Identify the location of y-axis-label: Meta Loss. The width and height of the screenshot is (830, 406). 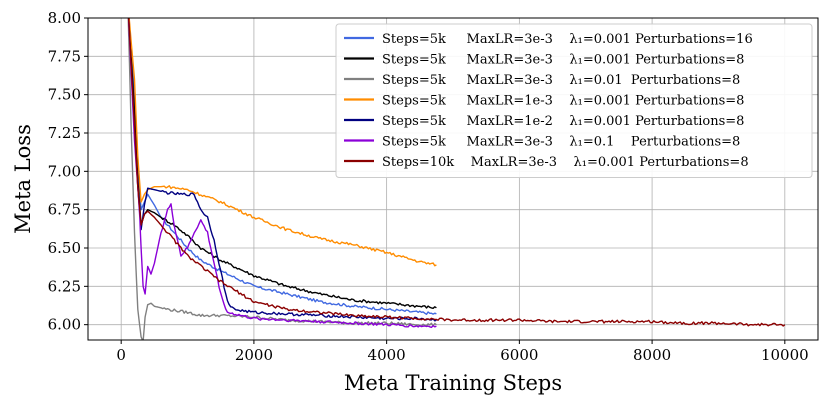
(23, 179).